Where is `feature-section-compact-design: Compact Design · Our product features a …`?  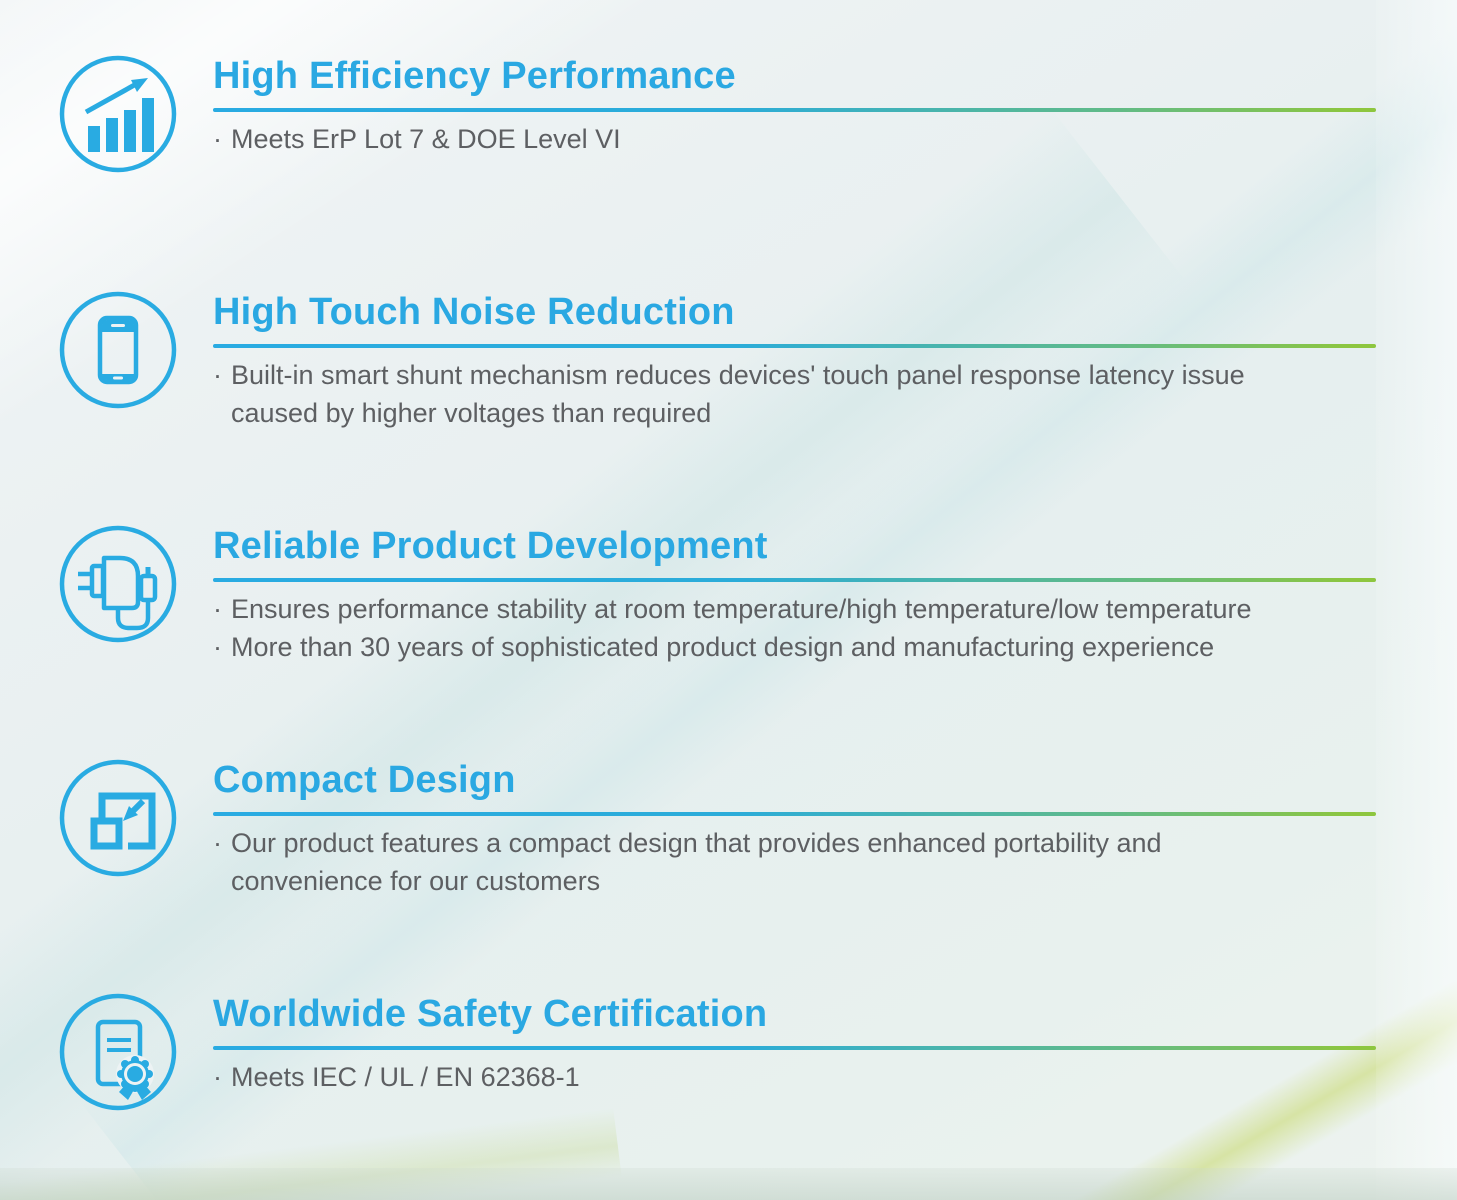 feature-section-compact-design: Compact Design · Our product features a … is located at coordinates (718, 829).